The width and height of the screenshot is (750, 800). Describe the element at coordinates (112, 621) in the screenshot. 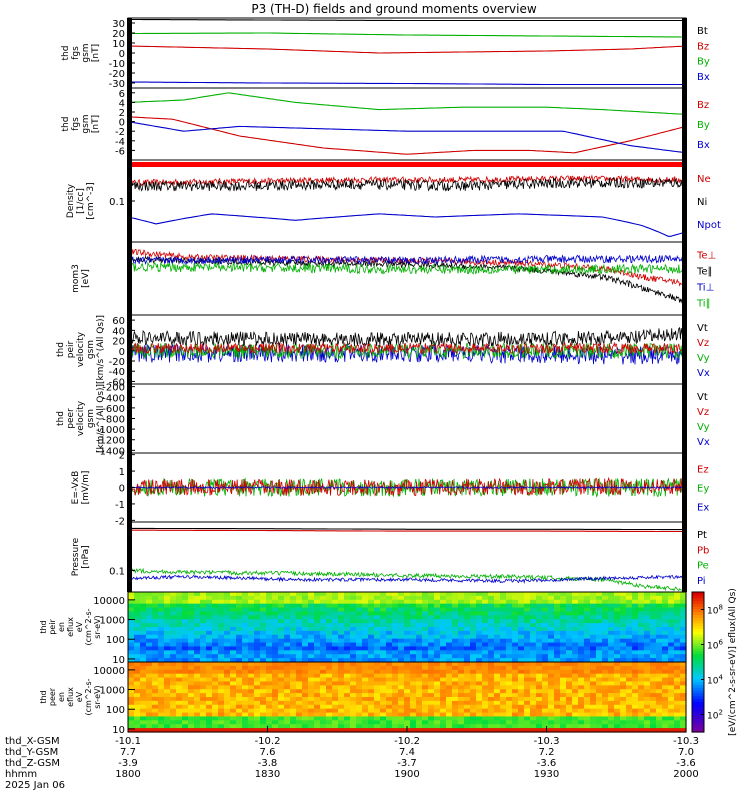

I see `y-tick-label: 1000` at that location.